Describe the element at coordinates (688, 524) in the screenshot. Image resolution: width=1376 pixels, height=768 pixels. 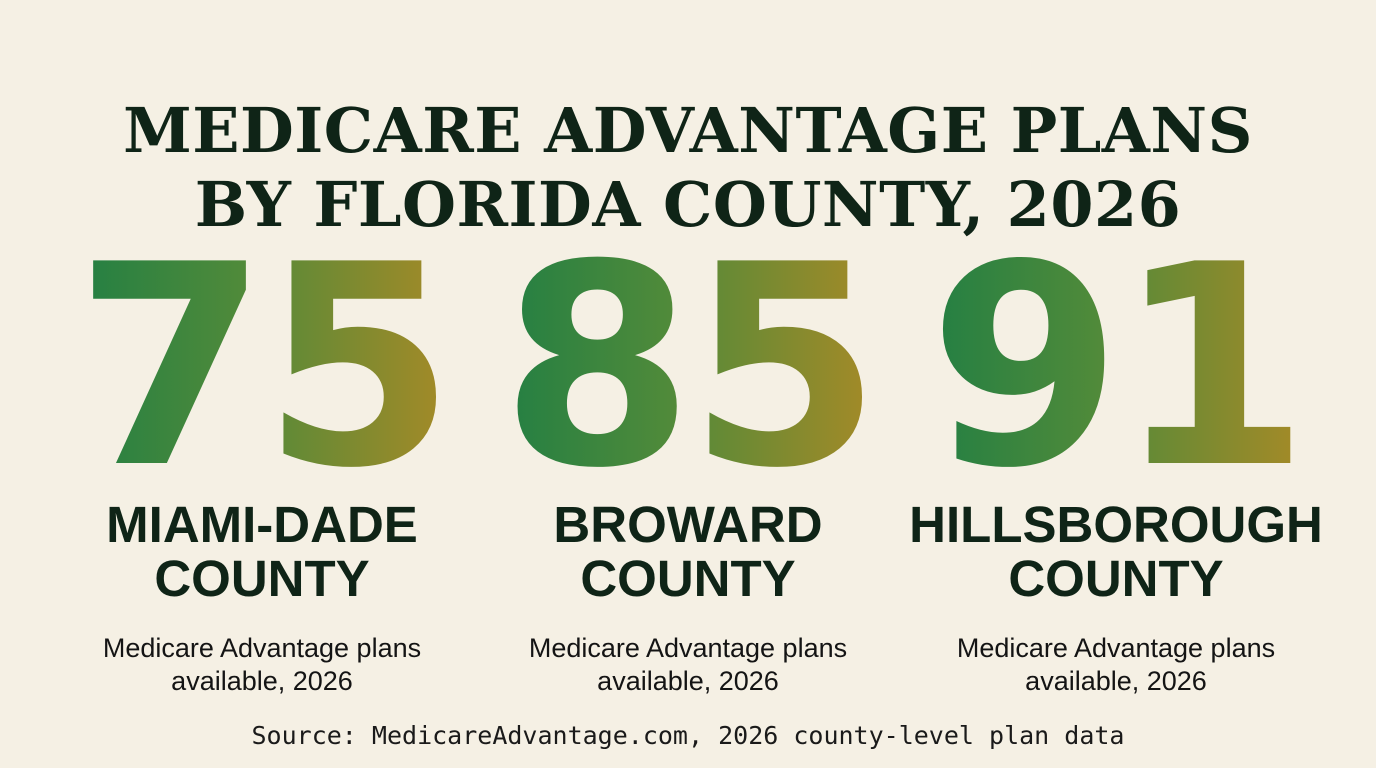
I see `county-name-line-1: BROWARD` at that location.